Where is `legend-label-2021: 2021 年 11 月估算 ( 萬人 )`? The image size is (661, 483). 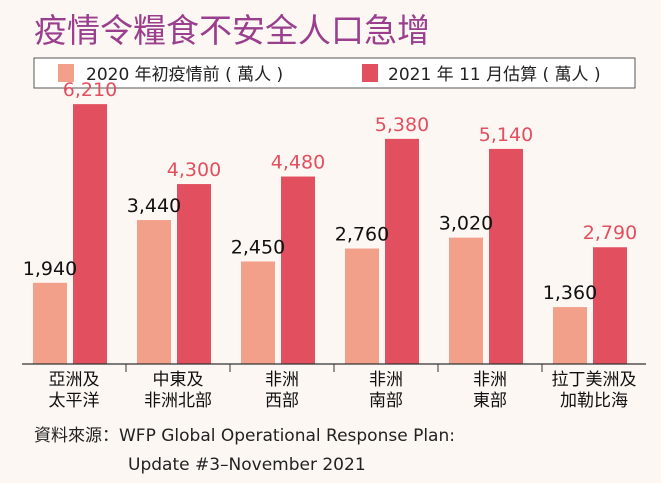
legend-label-2021: 2021 年 11 月估算 ( 萬人 ) is located at coordinates (494, 75).